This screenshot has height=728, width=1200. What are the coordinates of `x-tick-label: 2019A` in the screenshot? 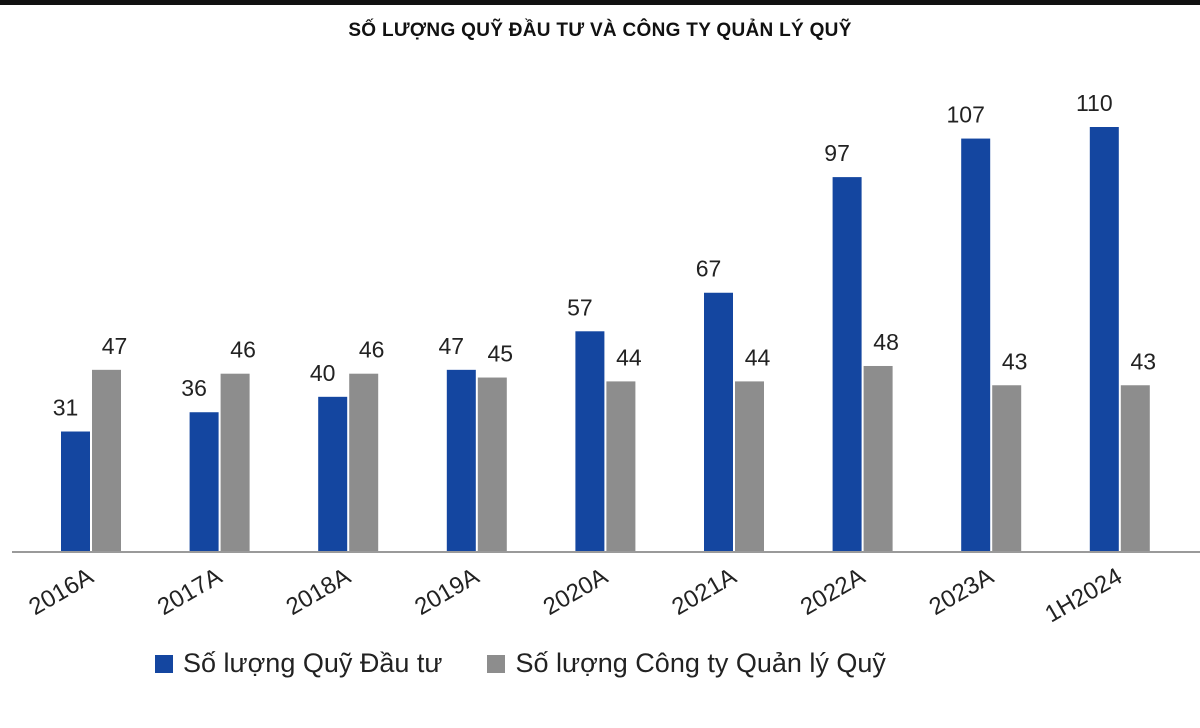 It's located at (447, 592).